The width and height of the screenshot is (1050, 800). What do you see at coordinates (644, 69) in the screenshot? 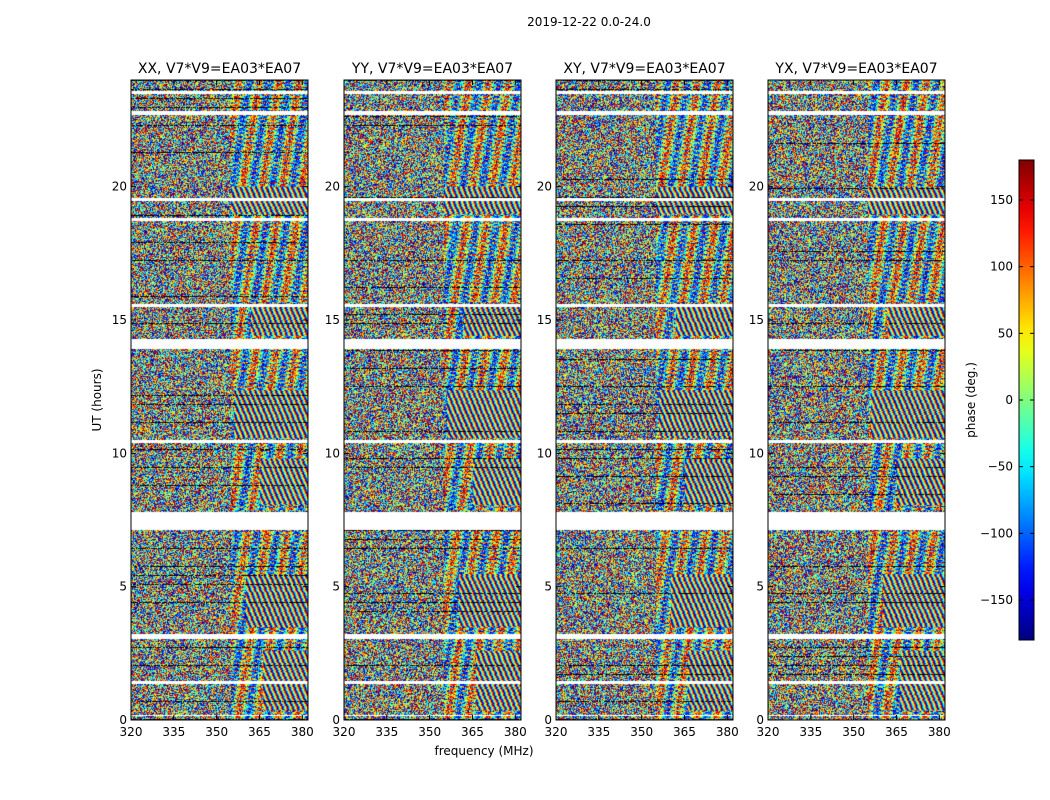
I see `panel-title: XY, V7*V9=EA03*EA07` at bounding box center [644, 69].